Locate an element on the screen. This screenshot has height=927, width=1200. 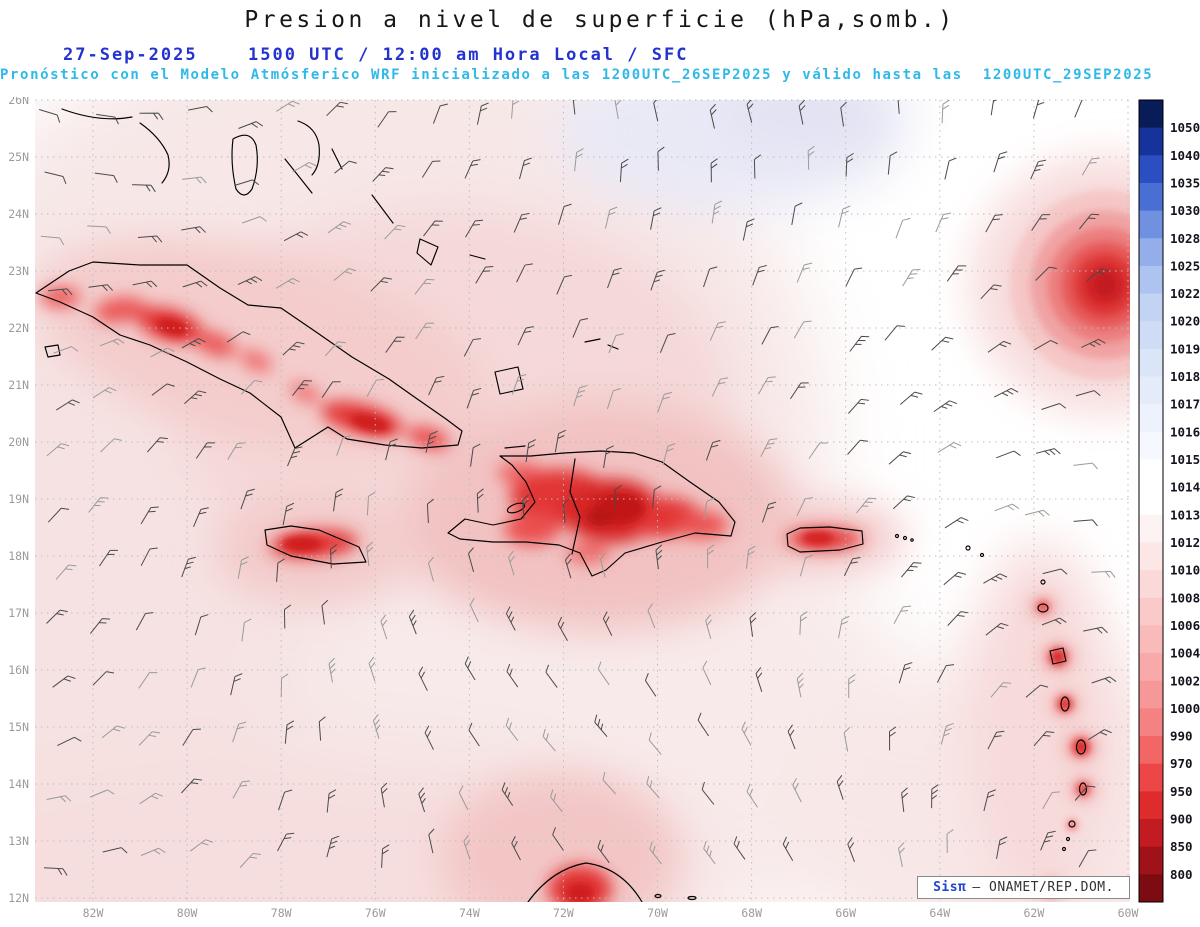
jamaica-coastline is located at coordinates (315, 545).